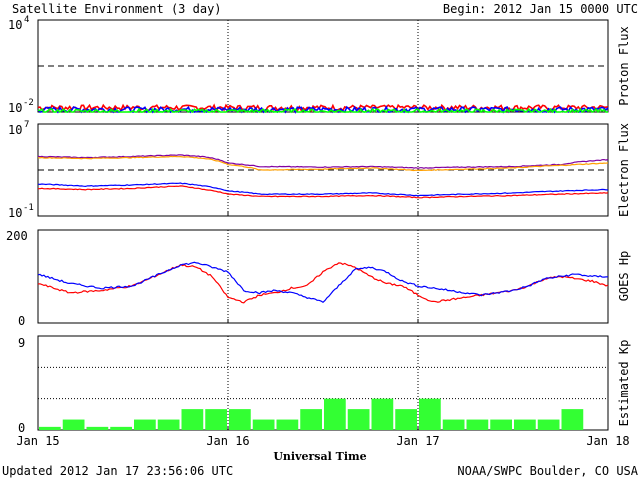 This screenshot has height=480, width=640. What do you see at coordinates (607, 441) in the screenshot?
I see `xtick-jan18: Jan 18` at bounding box center [607, 441].